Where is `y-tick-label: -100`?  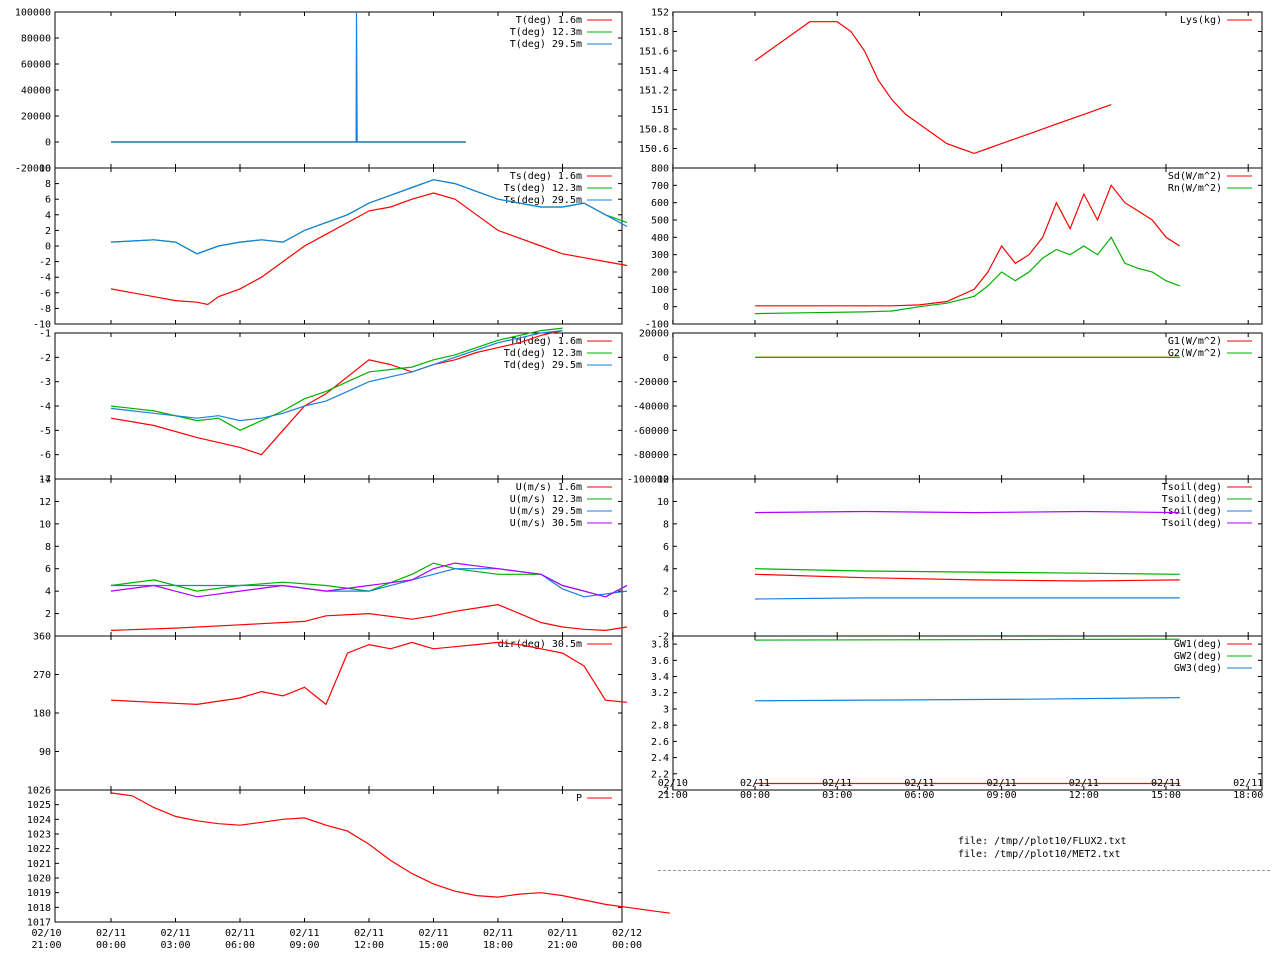 y-tick-label: -100 is located at coordinates (657, 325).